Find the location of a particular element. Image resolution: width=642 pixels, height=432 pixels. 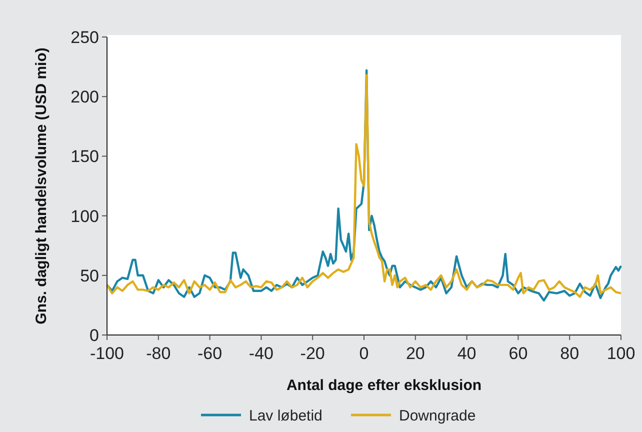

legend-label: Downgrade is located at coordinates (437, 415).